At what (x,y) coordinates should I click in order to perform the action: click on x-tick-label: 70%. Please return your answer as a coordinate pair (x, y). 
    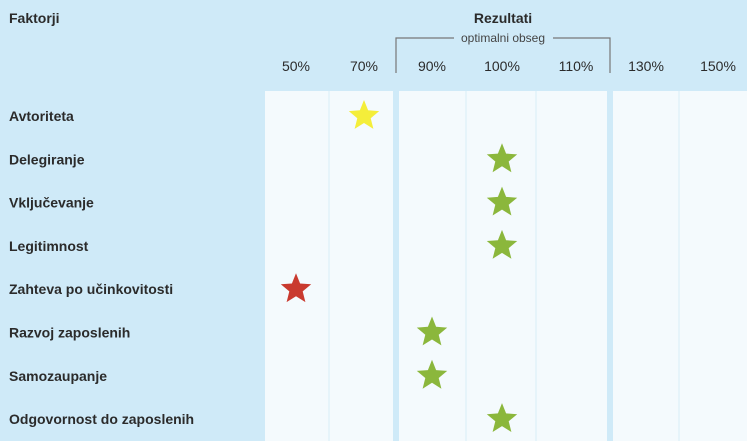
    Looking at the image, I should click on (364, 66).